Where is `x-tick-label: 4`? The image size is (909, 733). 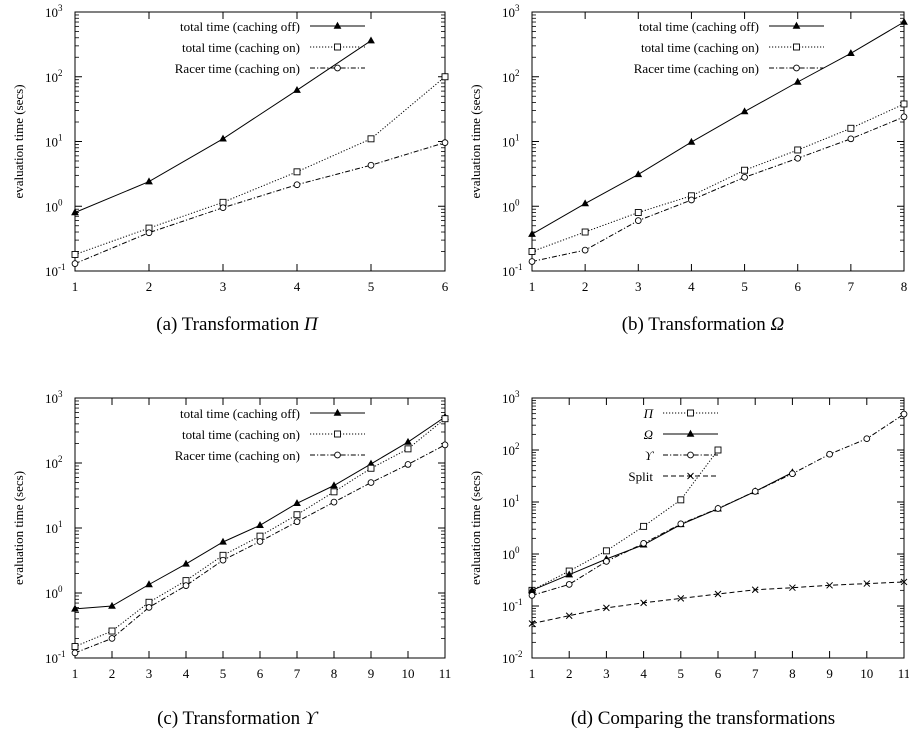
x-tick-label: 4 is located at coordinates (643, 673).